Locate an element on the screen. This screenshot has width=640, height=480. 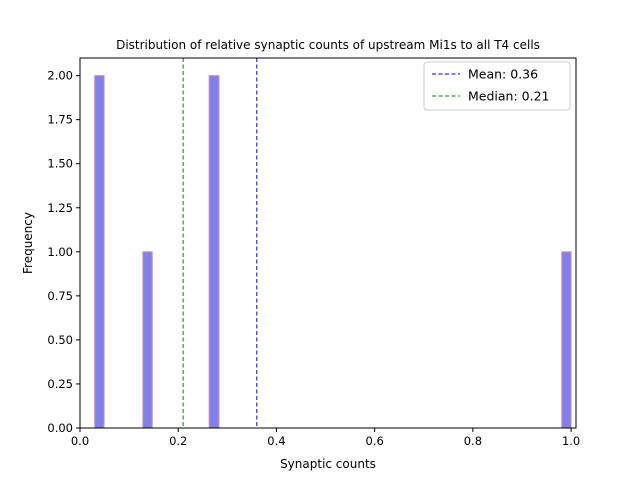
y-tick-label: 0.75 is located at coordinates (60, 296).